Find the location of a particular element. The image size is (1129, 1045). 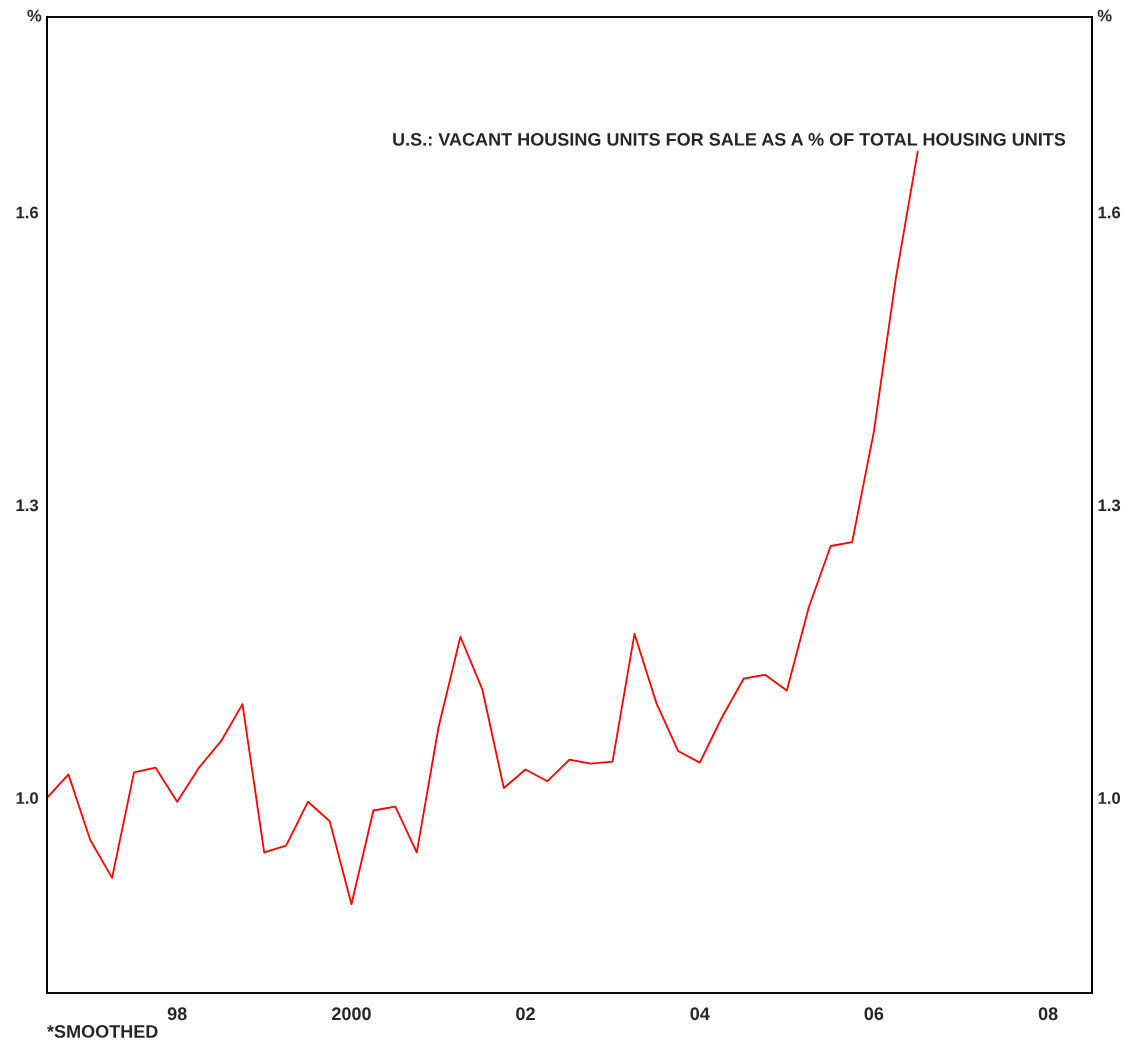

y2-tick-label: 1.3 is located at coordinates (1109, 505).